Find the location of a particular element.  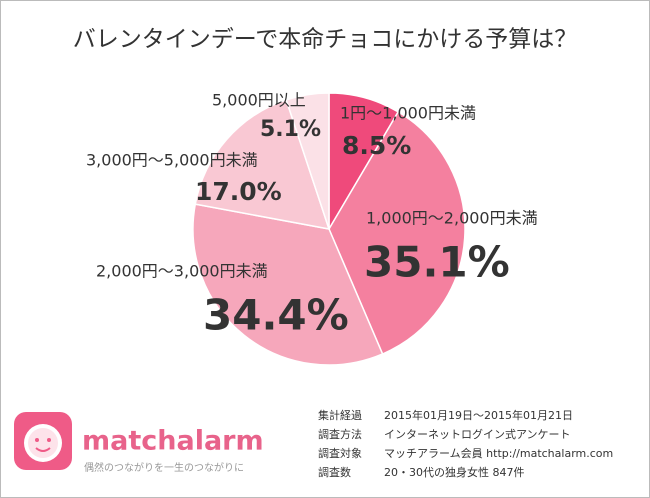

survey-value: 2015年01月19日～2015年01月21日 is located at coordinates (478, 415).